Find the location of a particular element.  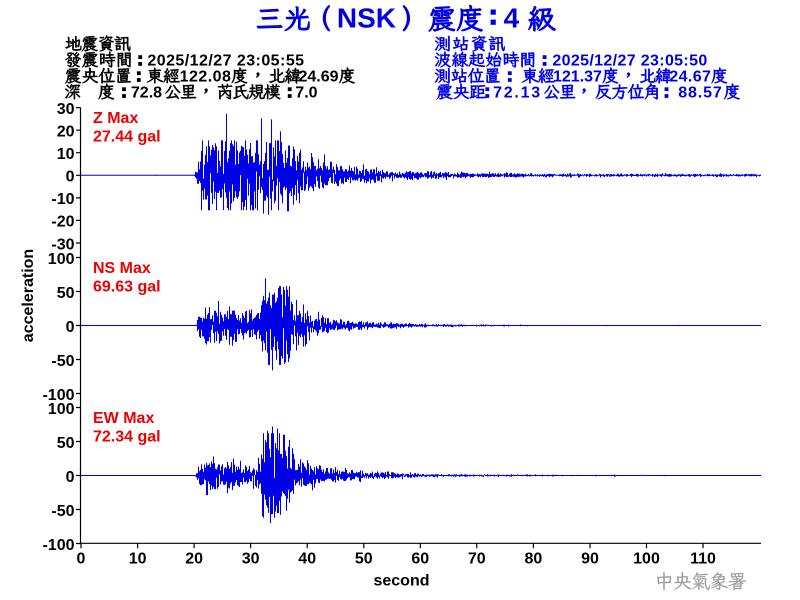

svg-text: Z Max is located at coordinates (115, 118).